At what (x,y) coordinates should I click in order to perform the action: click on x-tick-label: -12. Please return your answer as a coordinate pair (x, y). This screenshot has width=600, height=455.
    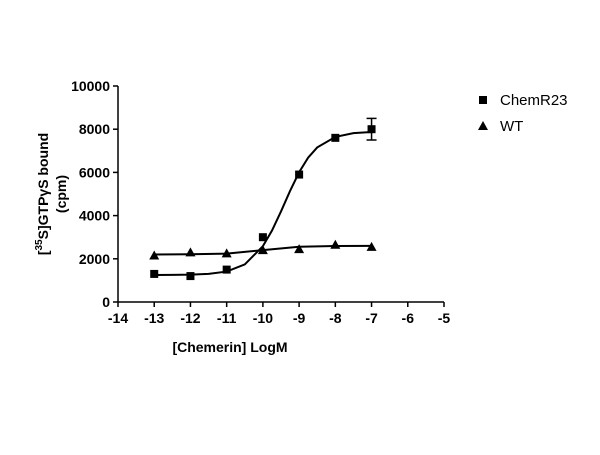
    Looking at the image, I should click on (190, 318).